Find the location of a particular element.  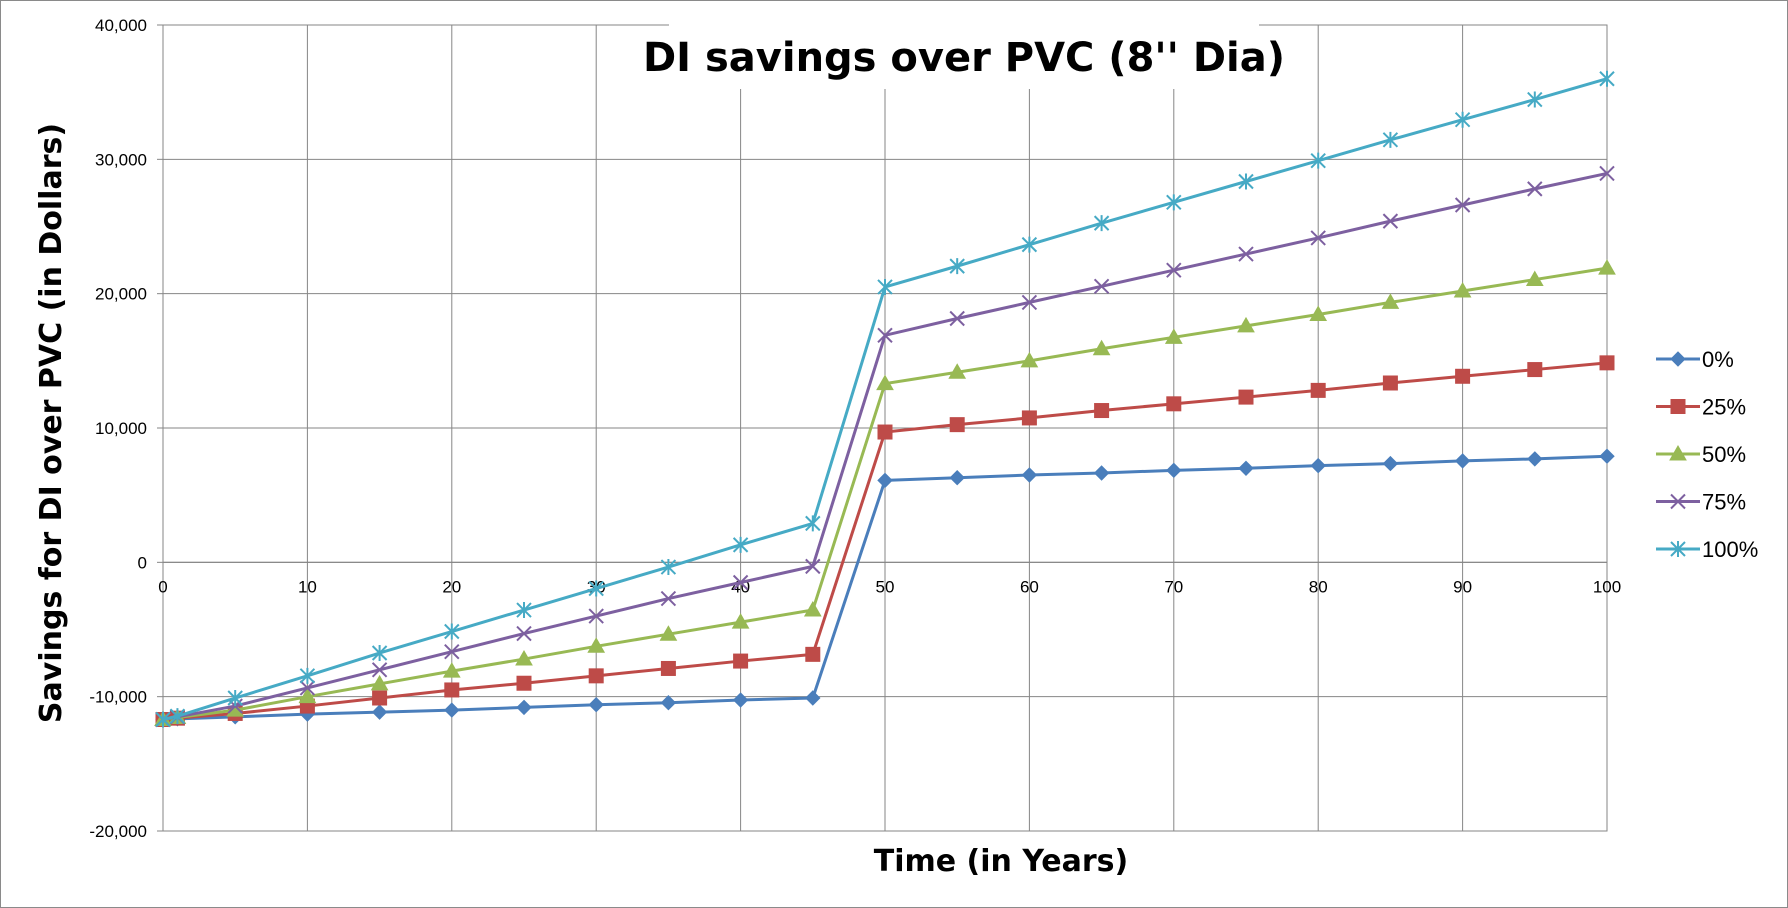

x-tick-label: 100 is located at coordinates (1607, 586).